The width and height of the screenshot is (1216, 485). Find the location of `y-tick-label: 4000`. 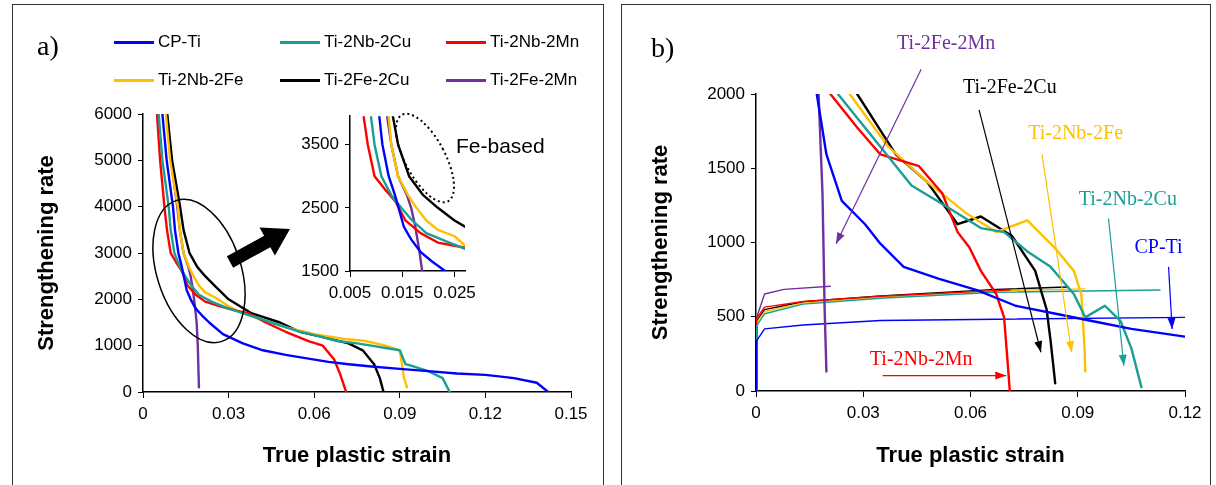

y-tick-label: 4000 is located at coordinates (113, 206).